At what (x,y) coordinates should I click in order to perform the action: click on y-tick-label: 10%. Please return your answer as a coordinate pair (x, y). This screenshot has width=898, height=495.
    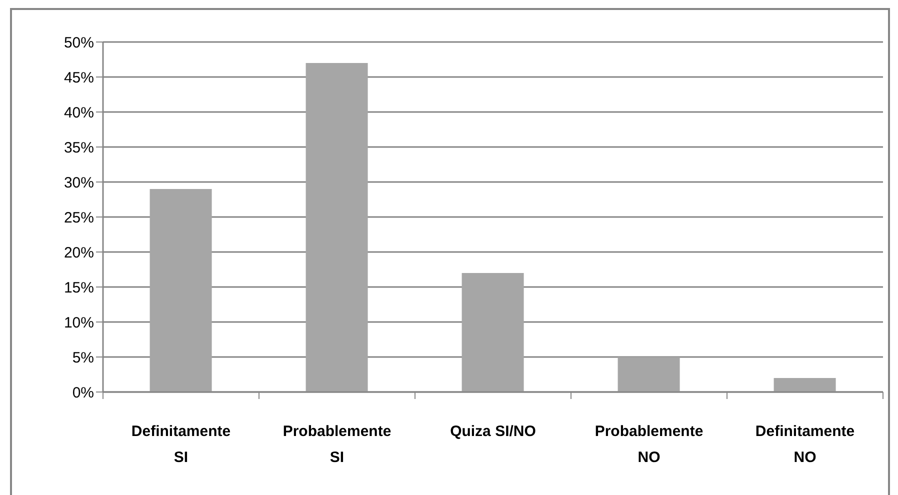
    Looking at the image, I should click on (79, 323).